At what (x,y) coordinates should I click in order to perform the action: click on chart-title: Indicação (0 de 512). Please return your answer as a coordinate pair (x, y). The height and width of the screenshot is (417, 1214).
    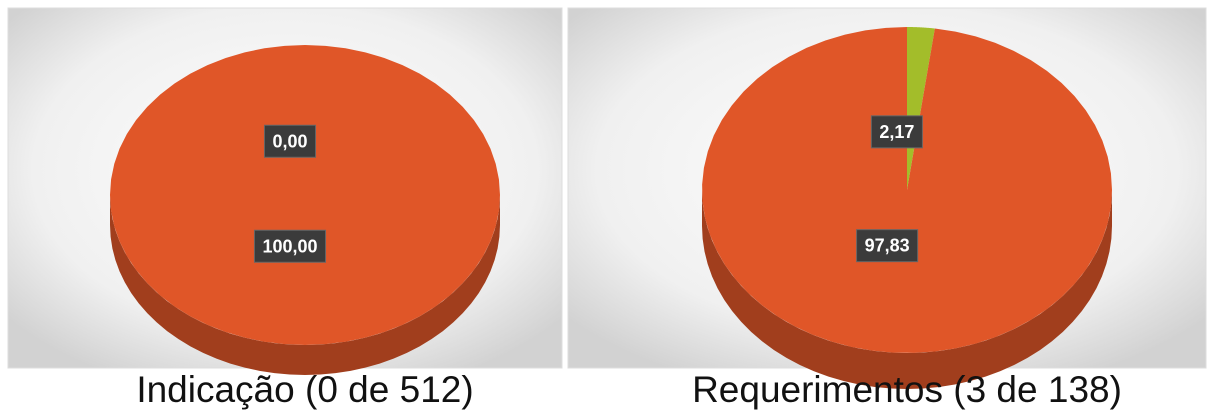
    Looking at the image, I should click on (304, 389).